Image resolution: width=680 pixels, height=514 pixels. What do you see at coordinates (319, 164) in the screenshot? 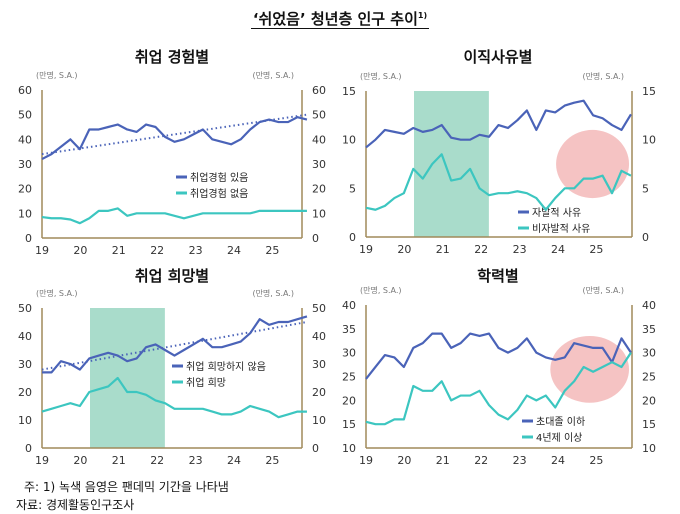
I see `chart-1-ytick-right: 30` at bounding box center [319, 164].